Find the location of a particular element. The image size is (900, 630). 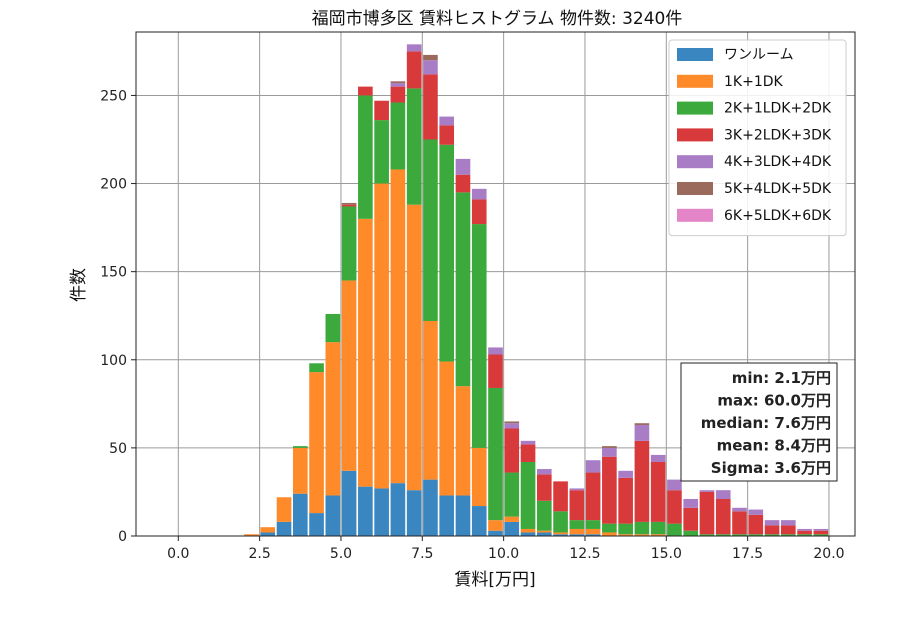

stats-line: mean: 8.4万円 is located at coordinates (774, 446).